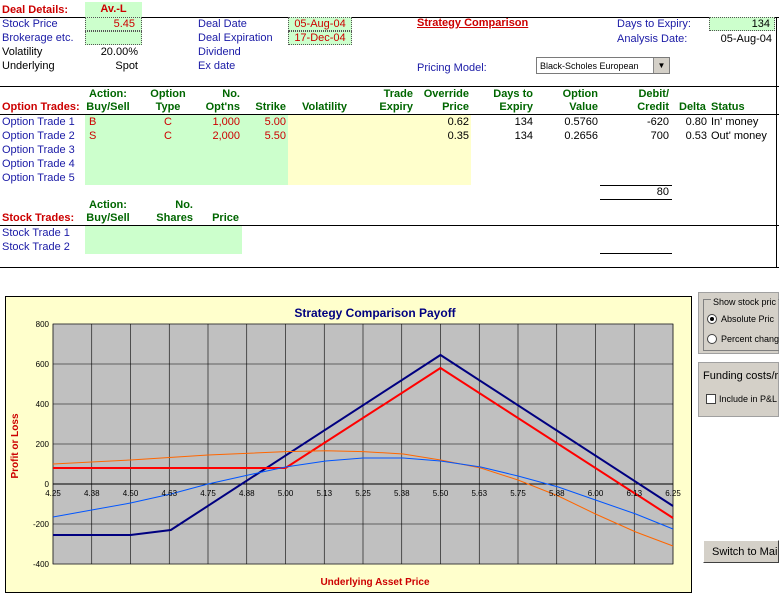  What do you see at coordinates (275, 136) in the screenshot?
I see `option-trade-2-strike: 5.50` at bounding box center [275, 136].